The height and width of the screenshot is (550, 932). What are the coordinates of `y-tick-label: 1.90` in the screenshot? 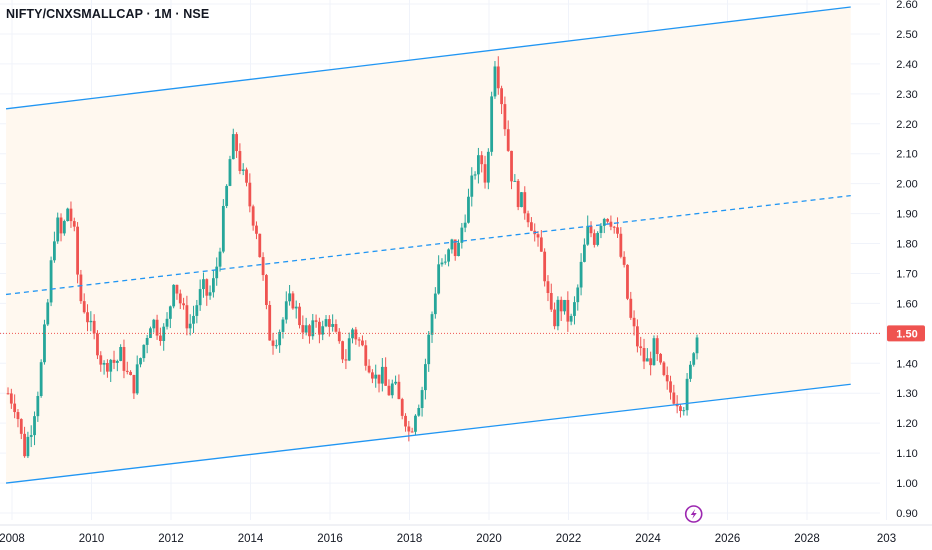 It's located at (906, 215).